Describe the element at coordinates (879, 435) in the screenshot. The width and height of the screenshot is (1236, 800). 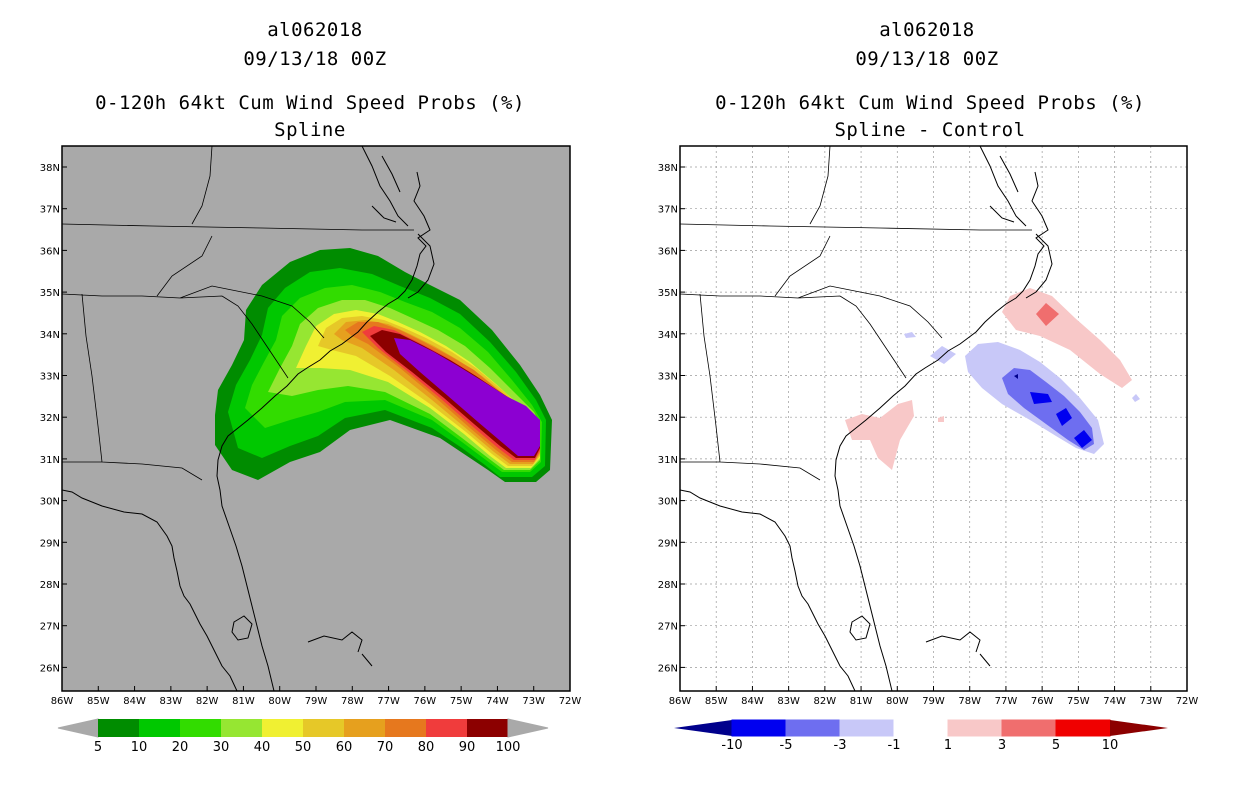
I see `diff-region-1-to-3-southwest` at that location.